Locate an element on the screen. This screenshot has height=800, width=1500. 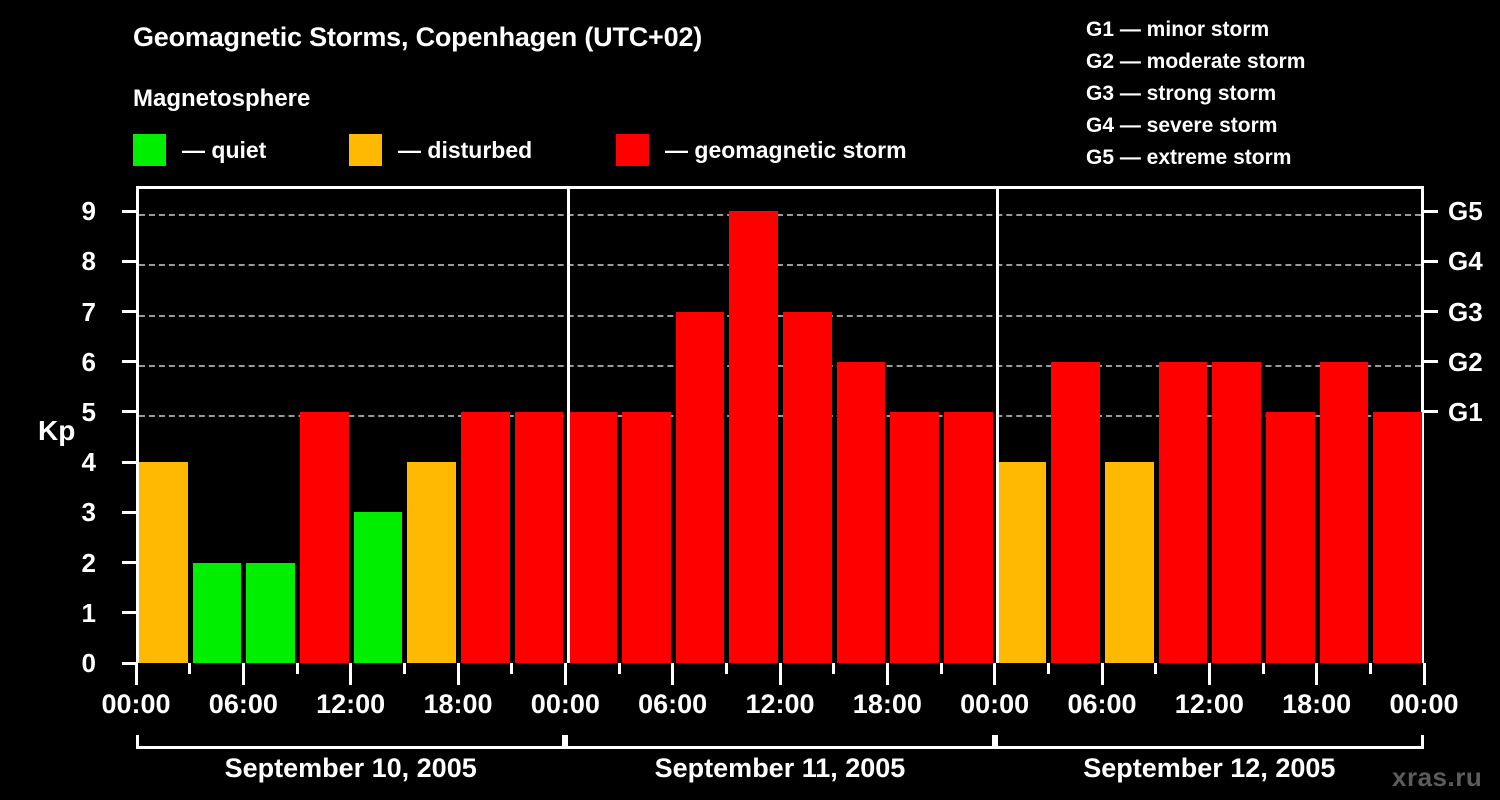
legend-entry-disturbed: — disturbed is located at coordinates (440, 150).